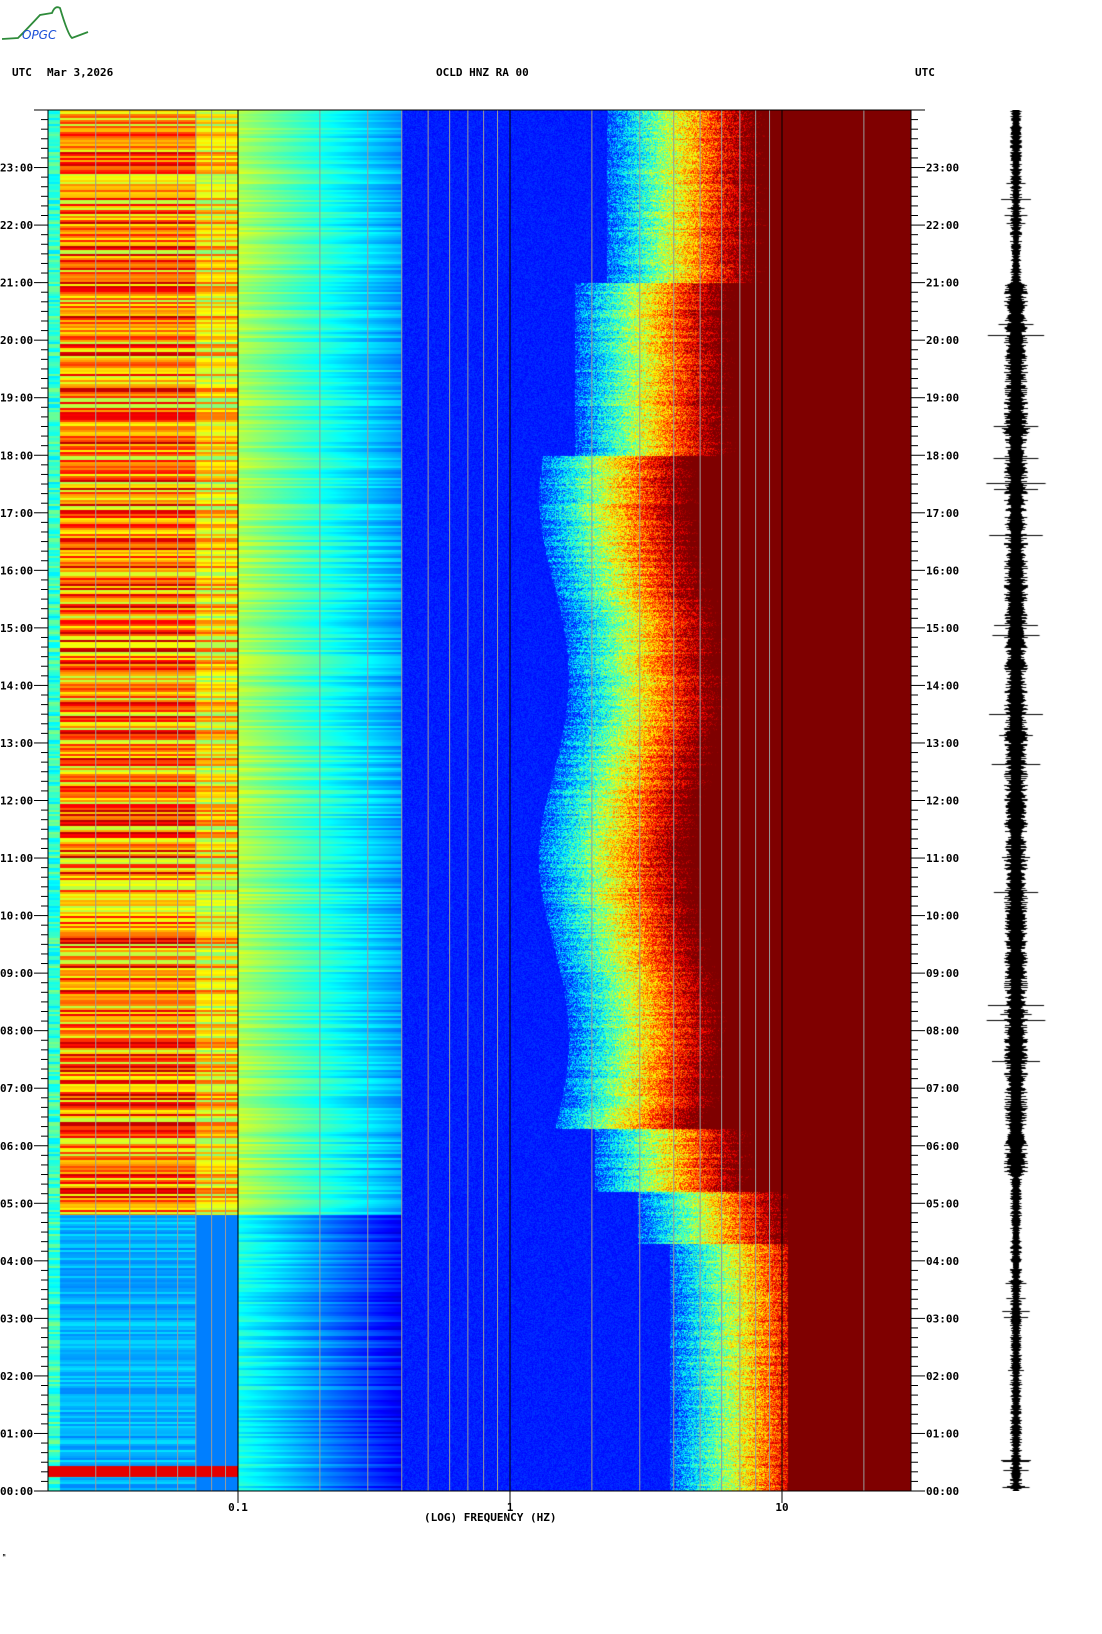 The image size is (1102, 1634). Describe the element at coordinates (16, 743) in the screenshot. I see `y-tick-label-left: 13:00` at that location.